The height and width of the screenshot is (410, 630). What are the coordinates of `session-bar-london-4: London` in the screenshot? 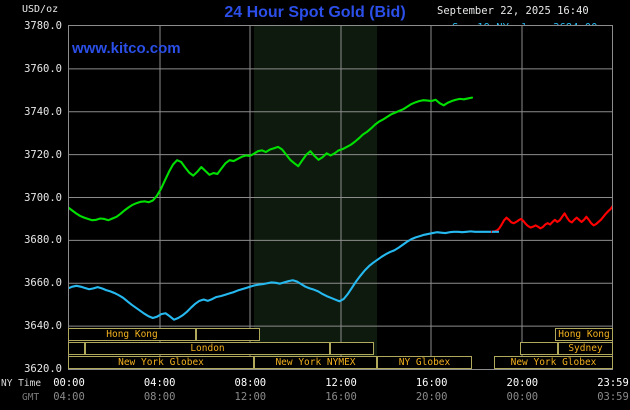 It's located at (207, 348).